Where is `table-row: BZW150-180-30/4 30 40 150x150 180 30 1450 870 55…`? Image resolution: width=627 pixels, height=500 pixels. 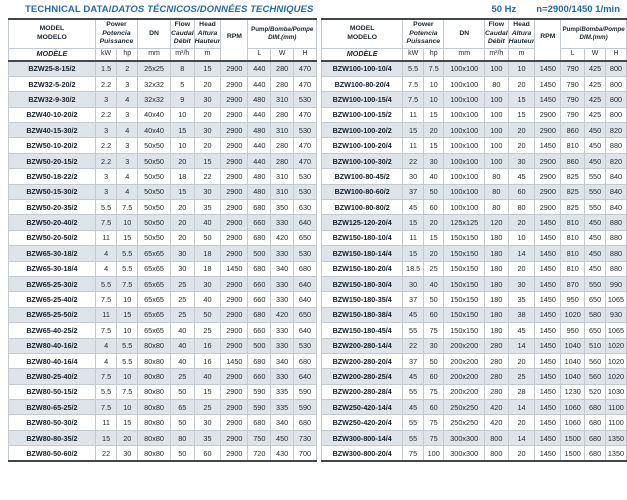
table-row: BZW150-180-30/4 30 40 150x150 180 30 1450 870 55… is located at coordinates (473, 284).